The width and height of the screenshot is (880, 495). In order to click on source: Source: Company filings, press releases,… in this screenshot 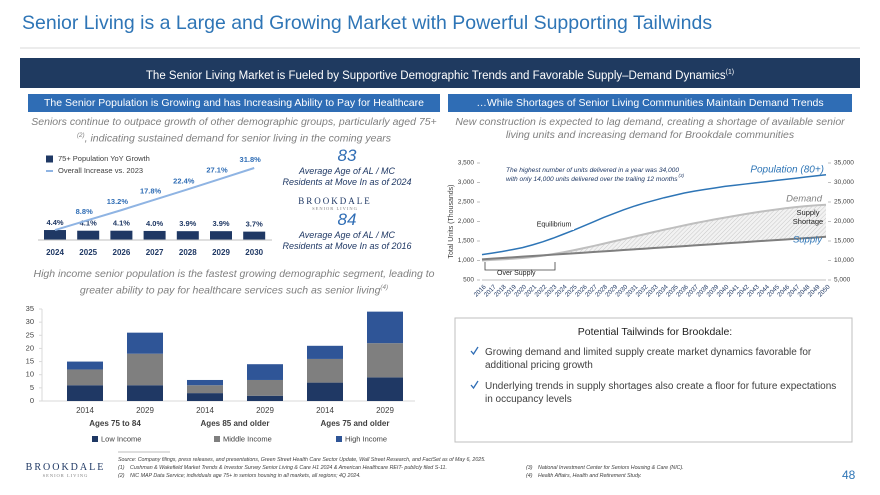, I will do `click(302, 460)`.